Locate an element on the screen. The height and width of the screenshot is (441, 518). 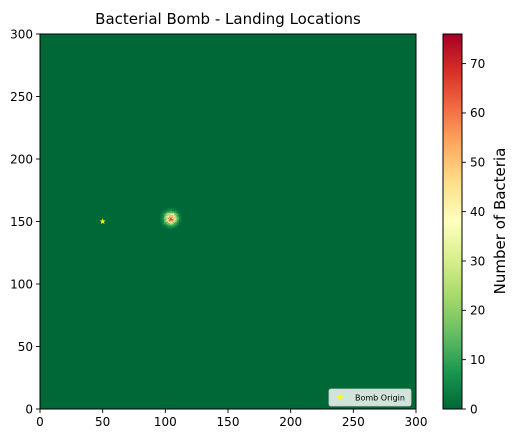
y-tick-label: 200 is located at coordinates (21, 159).